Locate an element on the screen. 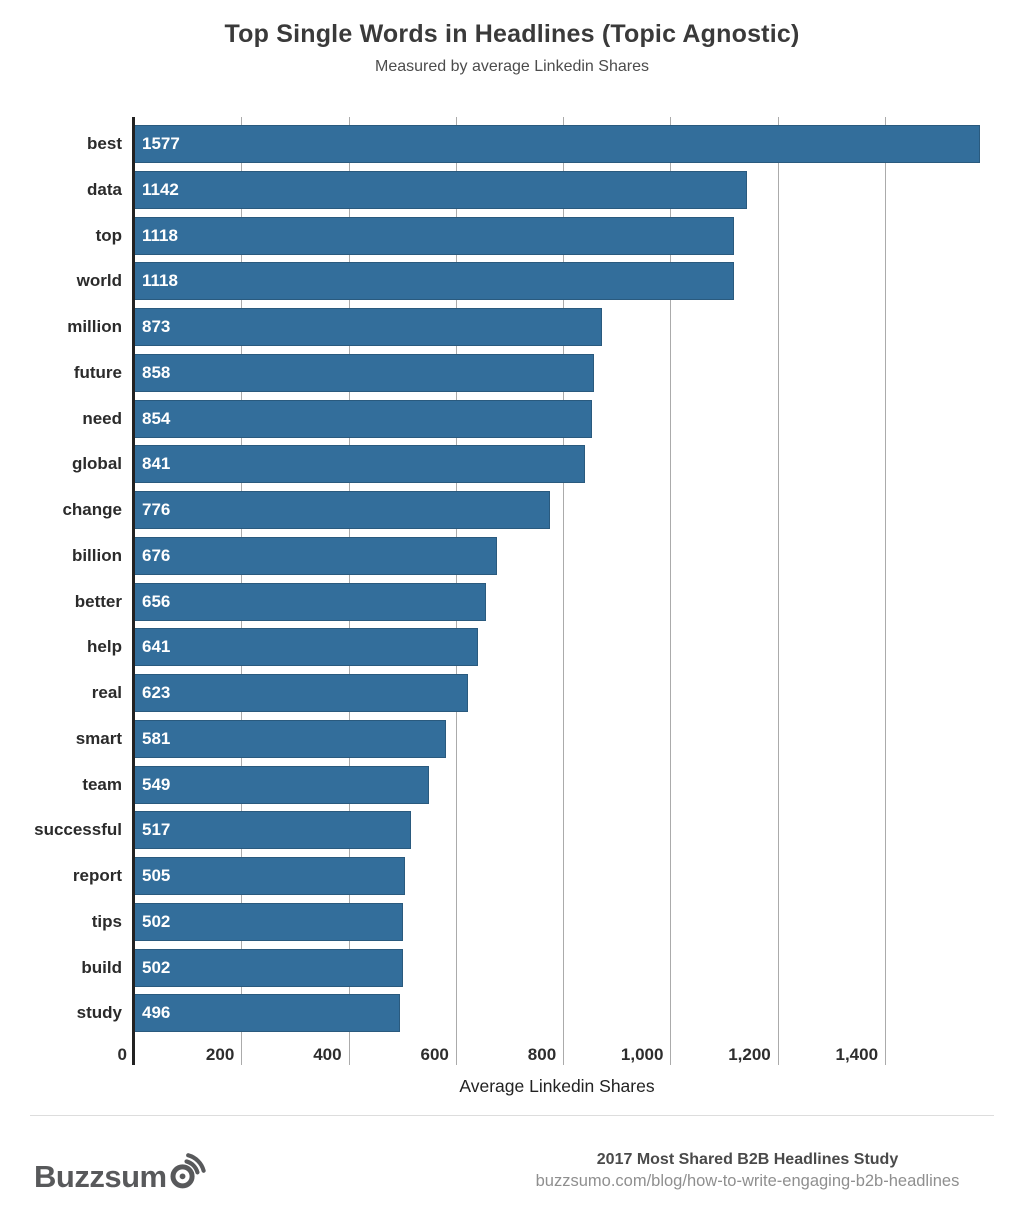 The height and width of the screenshot is (1228, 1024). category-label: real is located at coordinates (106, 692).